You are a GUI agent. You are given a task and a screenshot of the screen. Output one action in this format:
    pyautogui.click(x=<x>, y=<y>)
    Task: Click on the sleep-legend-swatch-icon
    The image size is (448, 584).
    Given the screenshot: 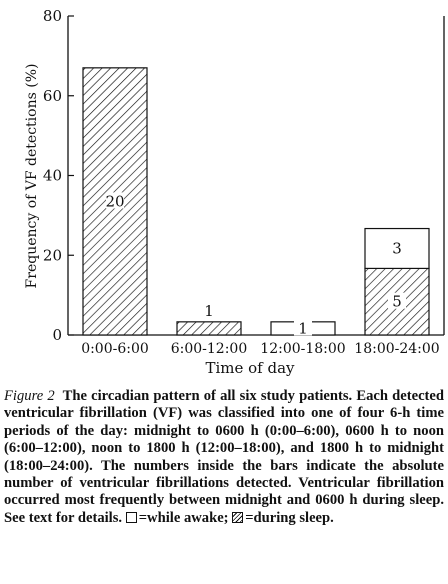 What is the action you would take?
    pyautogui.click(x=238, y=517)
    